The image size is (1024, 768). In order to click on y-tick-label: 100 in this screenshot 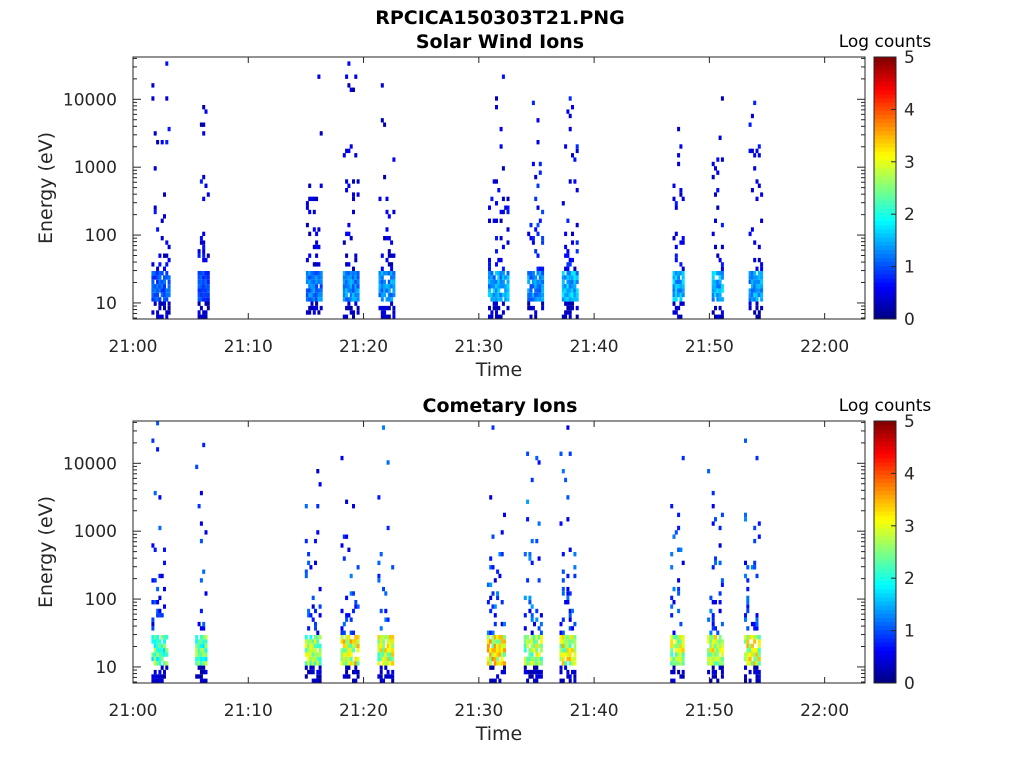, I will do `click(101, 236)`.